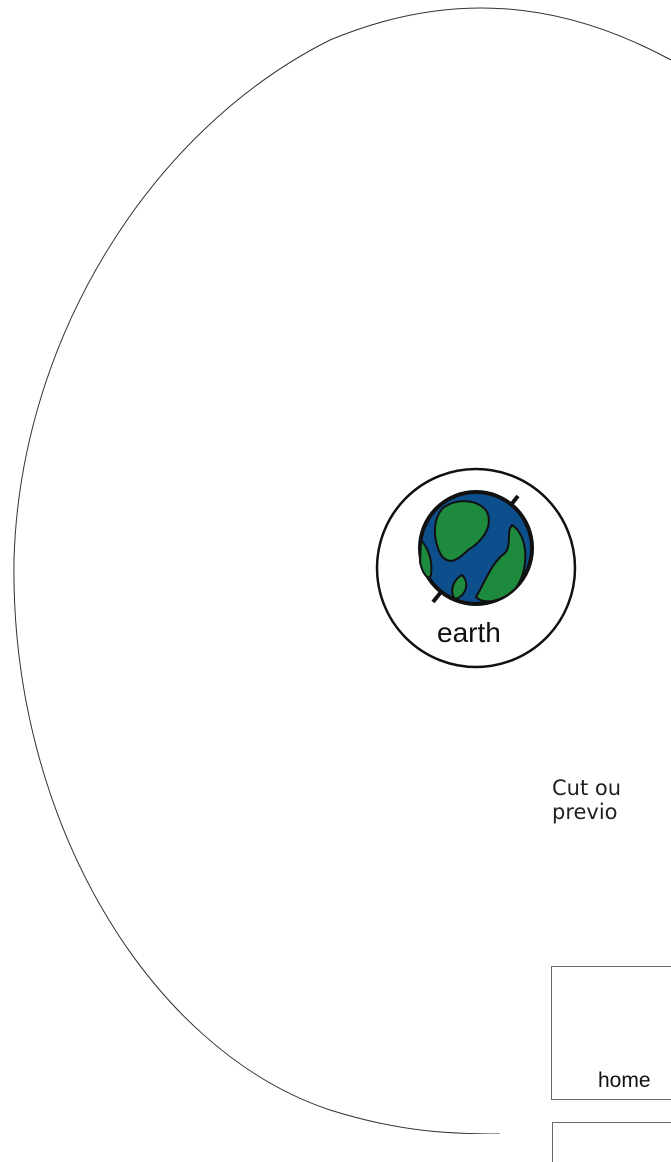 This screenshot has height=1162, width=671. I want to click on picture-card-home: home, so click(611, 1033).